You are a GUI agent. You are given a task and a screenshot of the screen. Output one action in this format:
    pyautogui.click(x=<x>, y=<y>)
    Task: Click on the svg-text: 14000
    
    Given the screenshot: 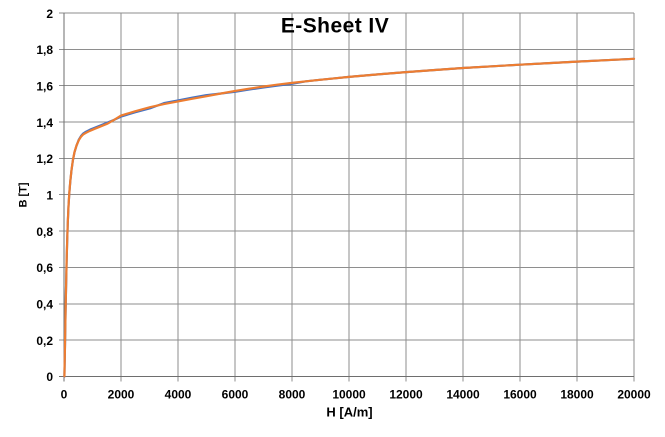 What is the action you would take?
    pyautogui.click(x=463, y=395)
    